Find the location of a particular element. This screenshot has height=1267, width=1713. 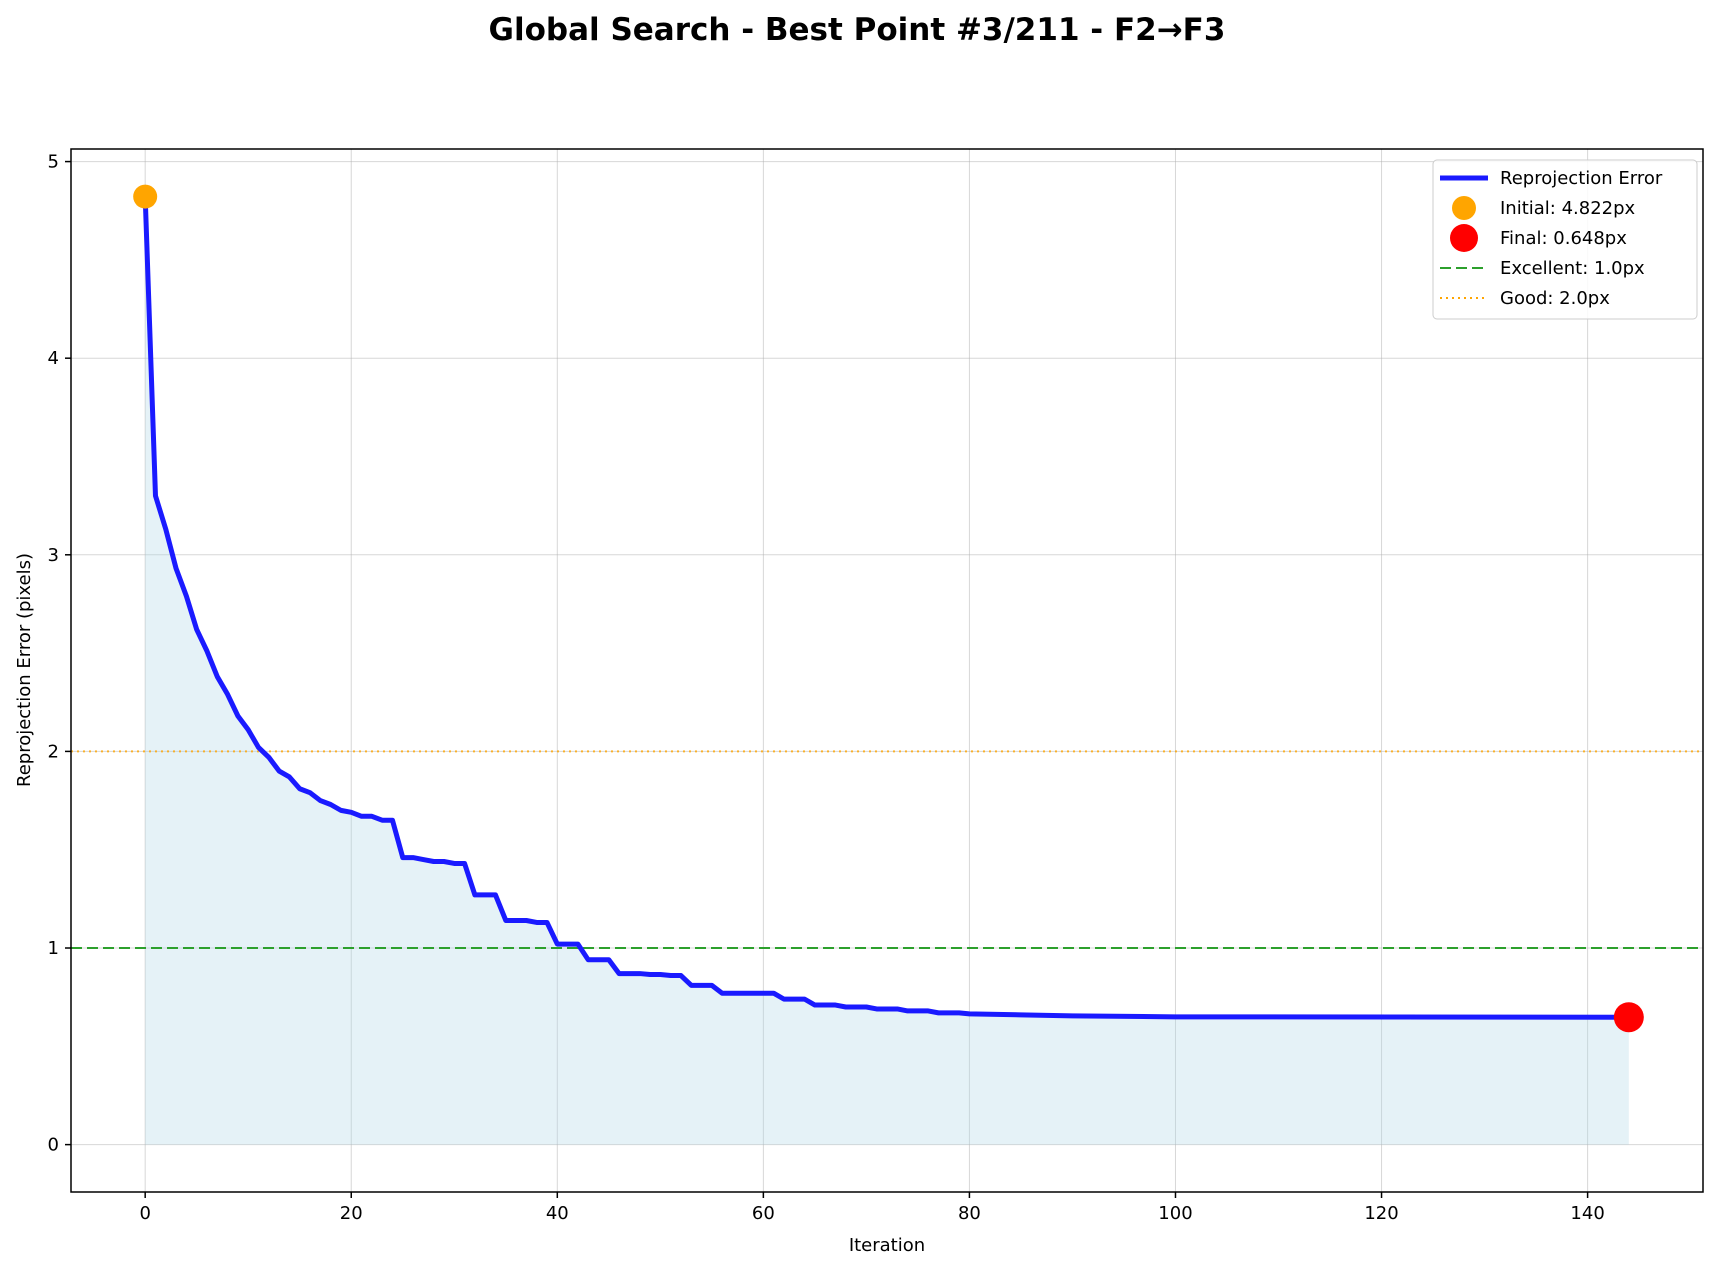

legend-label-good: Good: 2.0px is located at coordinates (1555, 298).